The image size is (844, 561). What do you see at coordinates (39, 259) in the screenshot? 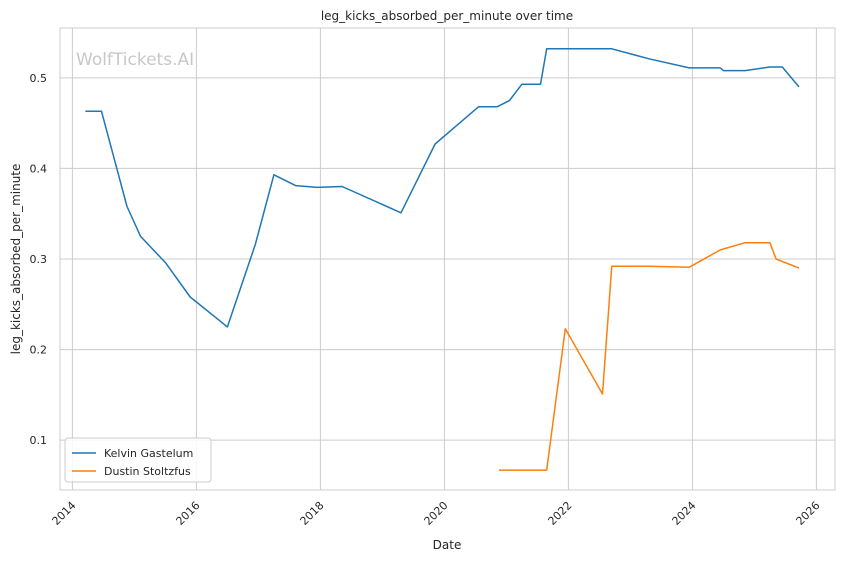
I see `y-tick-label: 0.3` at bounding box center [39, 259].